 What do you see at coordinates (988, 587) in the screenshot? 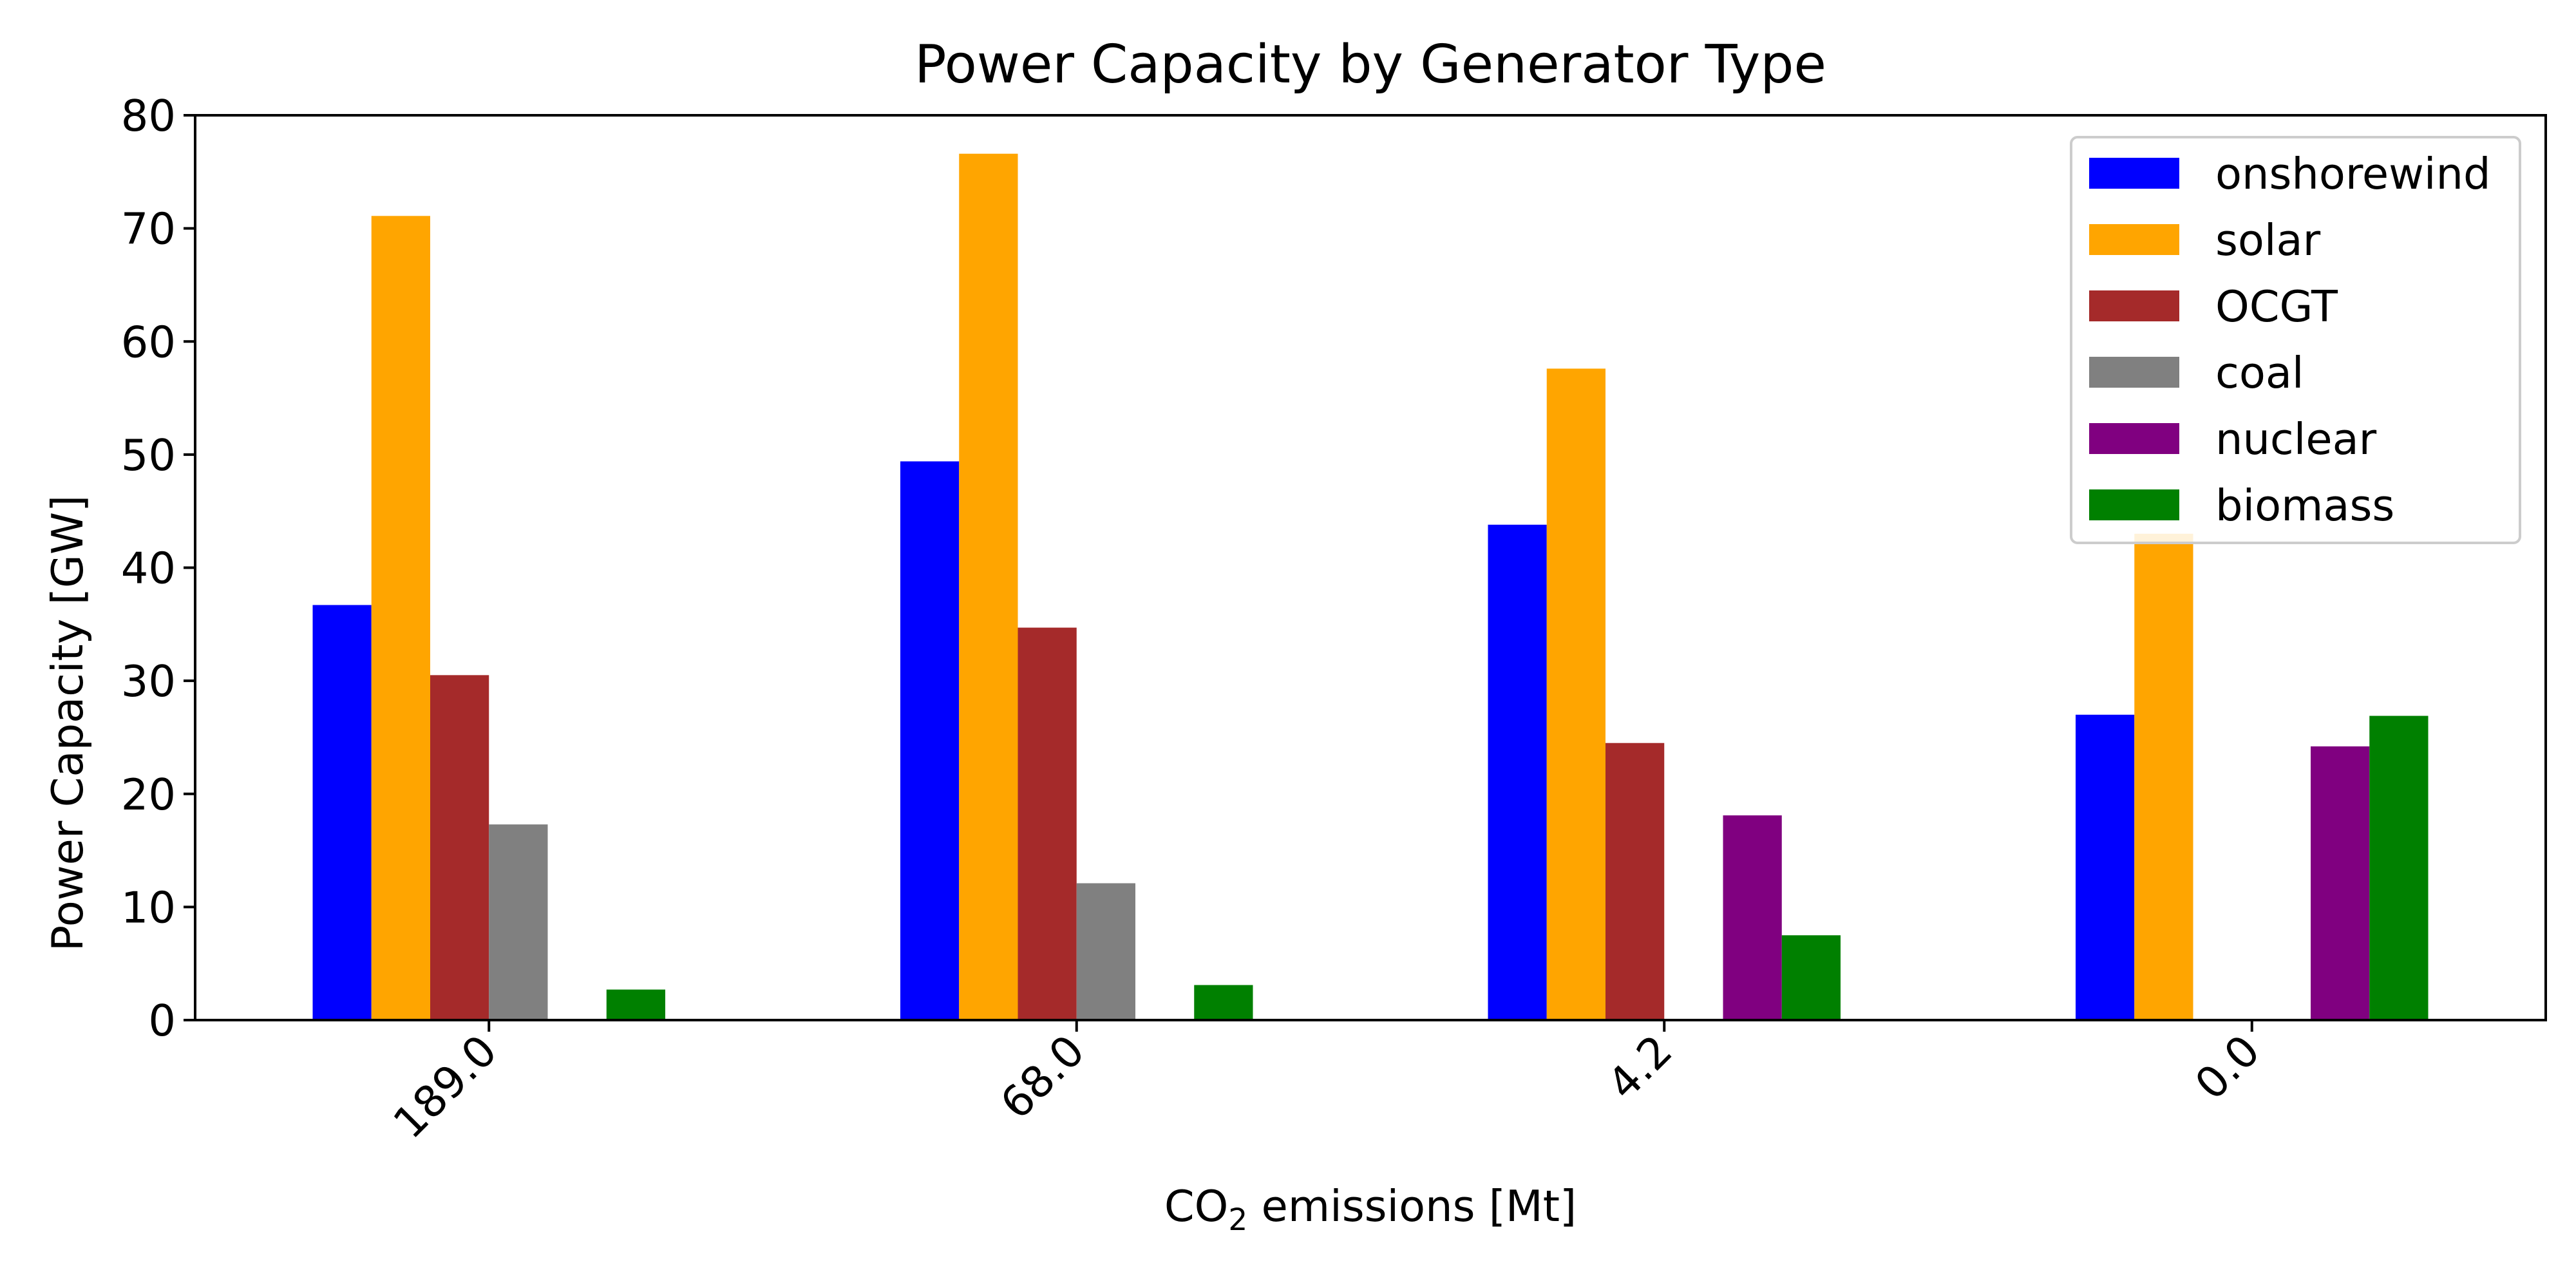
I see `bar-solar-68.0` at bounding box center [988, 587].